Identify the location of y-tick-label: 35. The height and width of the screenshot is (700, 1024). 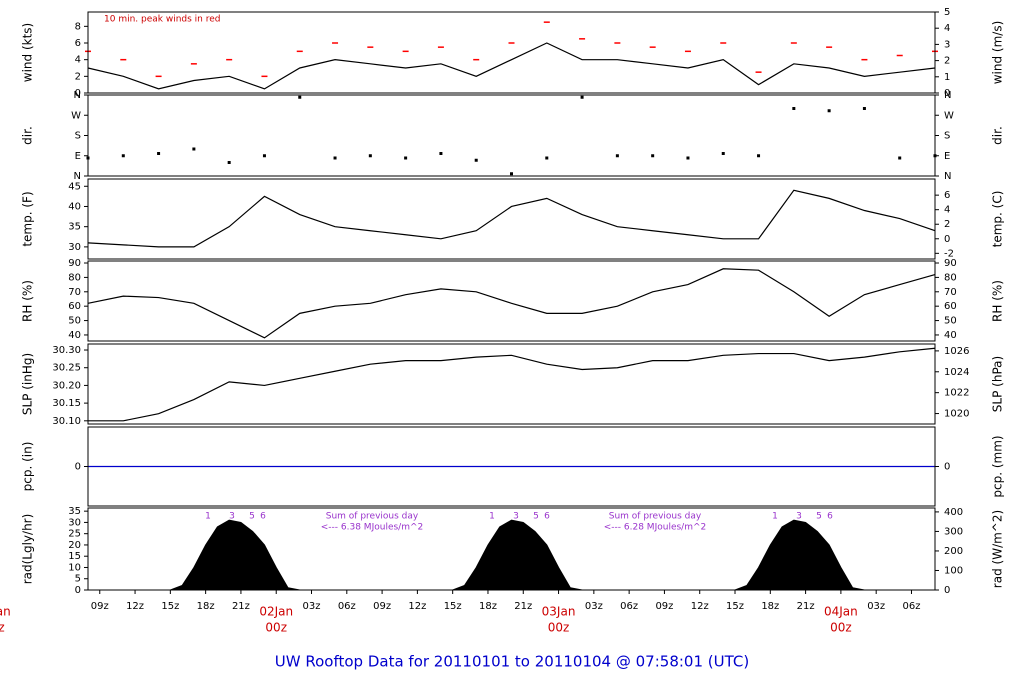
(74, 511).